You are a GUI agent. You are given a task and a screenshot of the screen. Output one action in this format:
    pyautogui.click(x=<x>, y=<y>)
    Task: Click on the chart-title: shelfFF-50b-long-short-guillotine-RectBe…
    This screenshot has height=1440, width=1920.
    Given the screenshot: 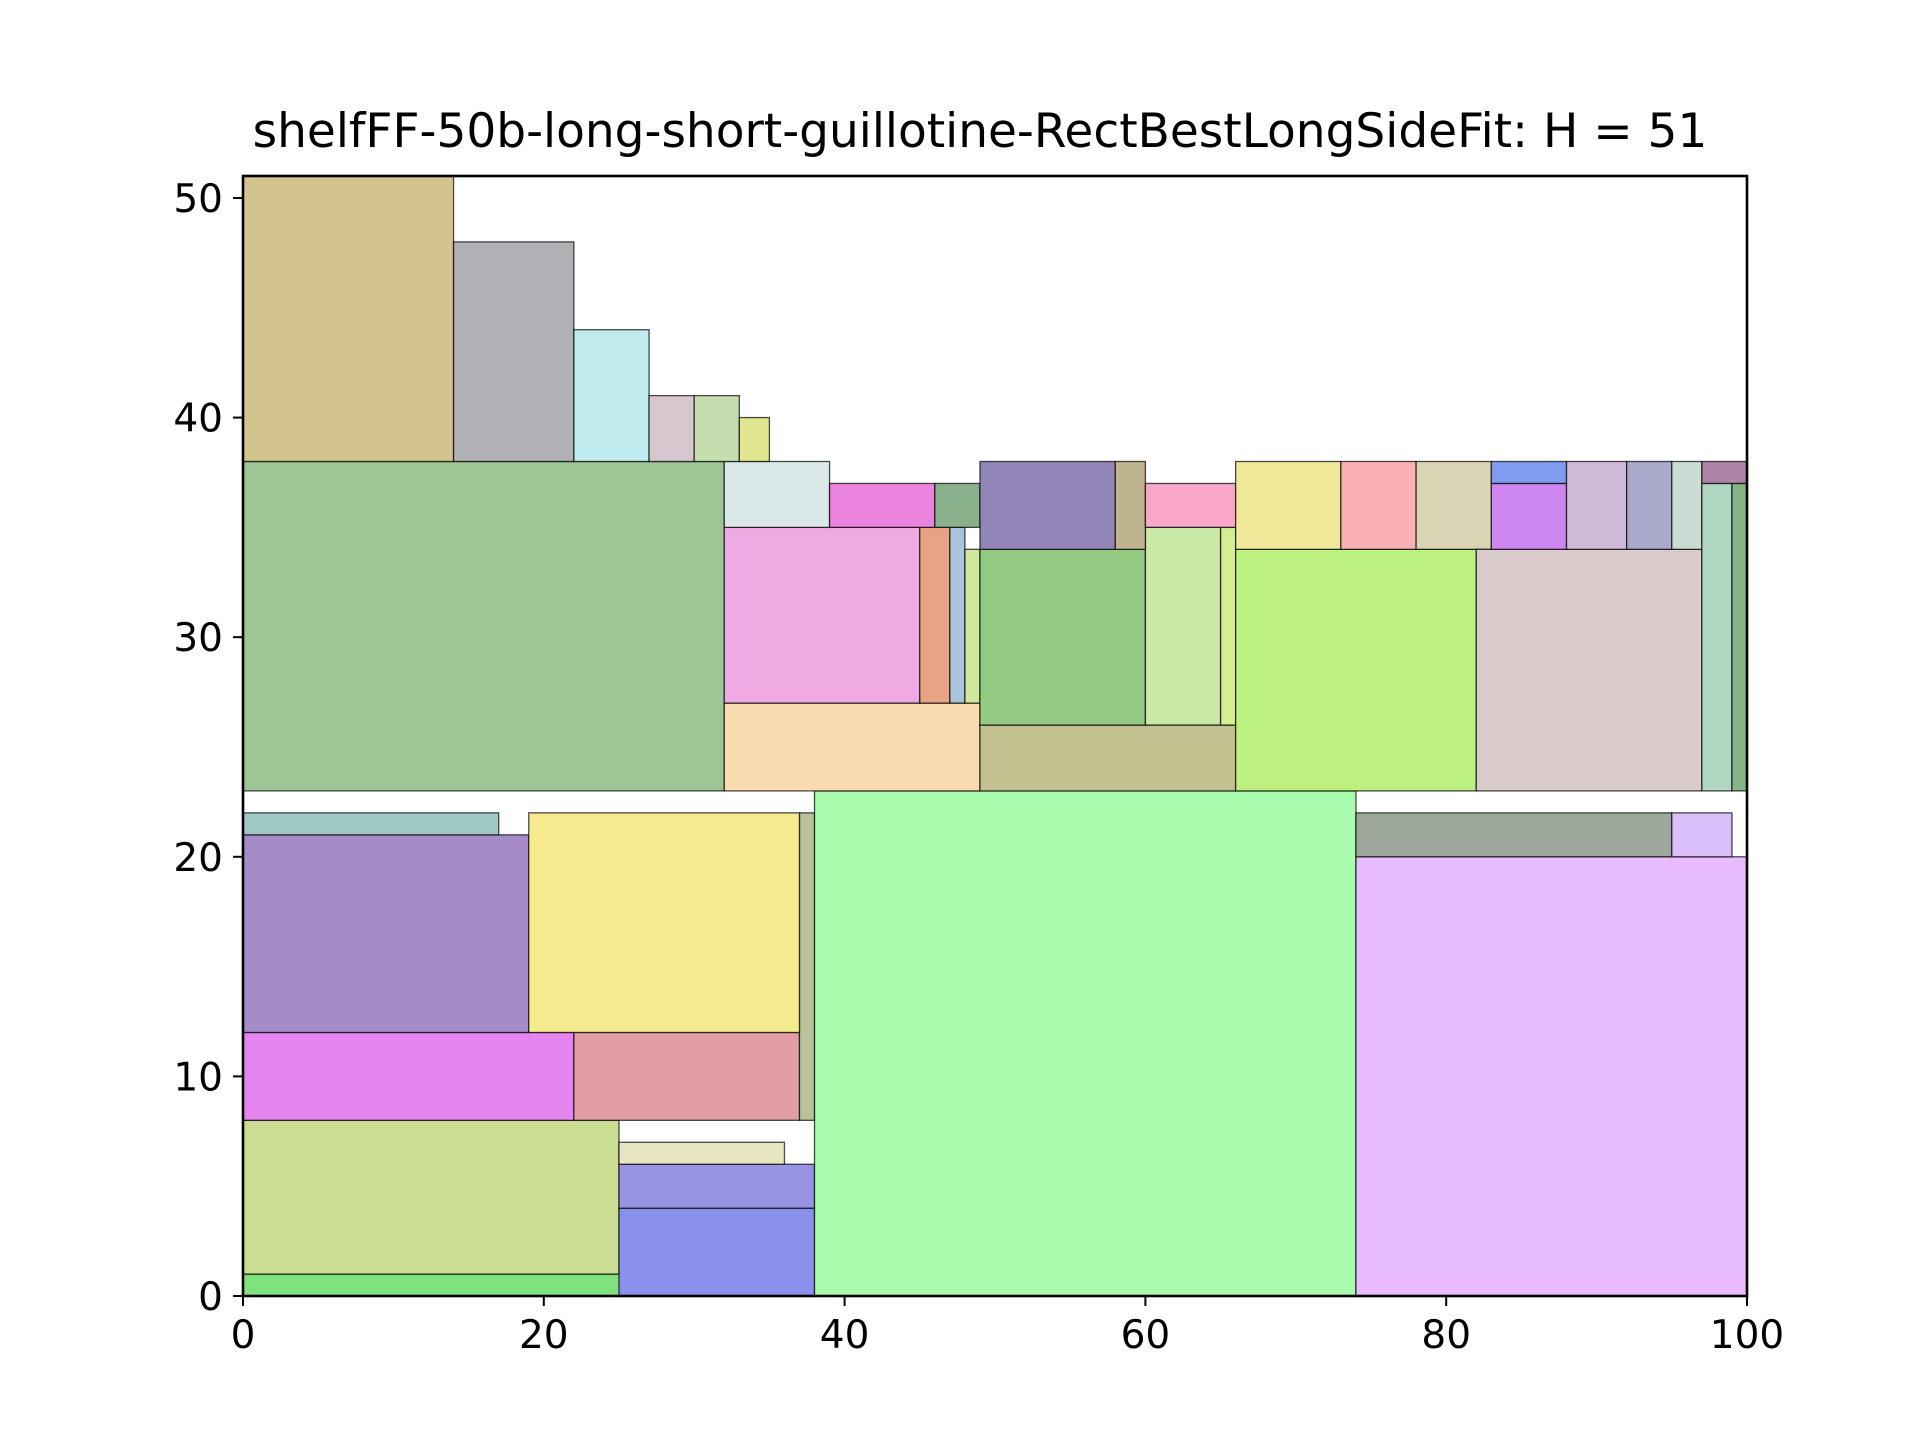 What is the action you would take?
    pyautogui.click(x=980, y=131)
    